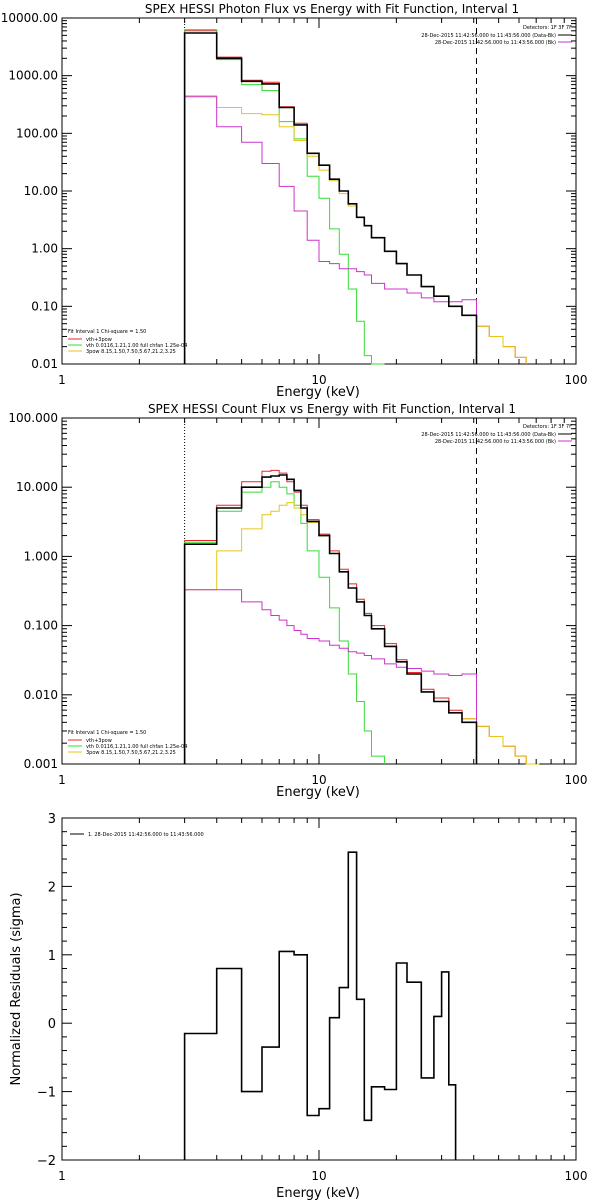 Image resolution: width=600 pixels, height=1200 pixels. Describe the element at coordinates (318, 1193) in the screenshot. I see `residuals-x-axis-label: Energy (keV)` at that location.